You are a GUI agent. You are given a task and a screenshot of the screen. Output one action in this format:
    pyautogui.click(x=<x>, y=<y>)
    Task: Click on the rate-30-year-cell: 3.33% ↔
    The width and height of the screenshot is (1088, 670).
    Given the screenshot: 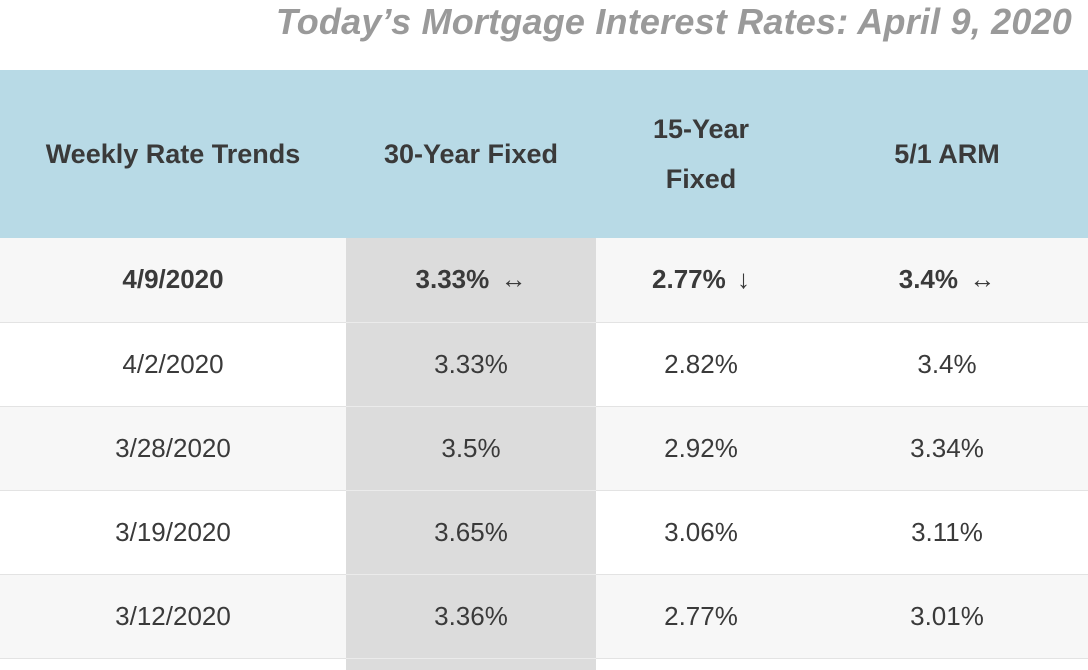 What is the action you would take?
    pyautogui.click(x=471, y=280)
    